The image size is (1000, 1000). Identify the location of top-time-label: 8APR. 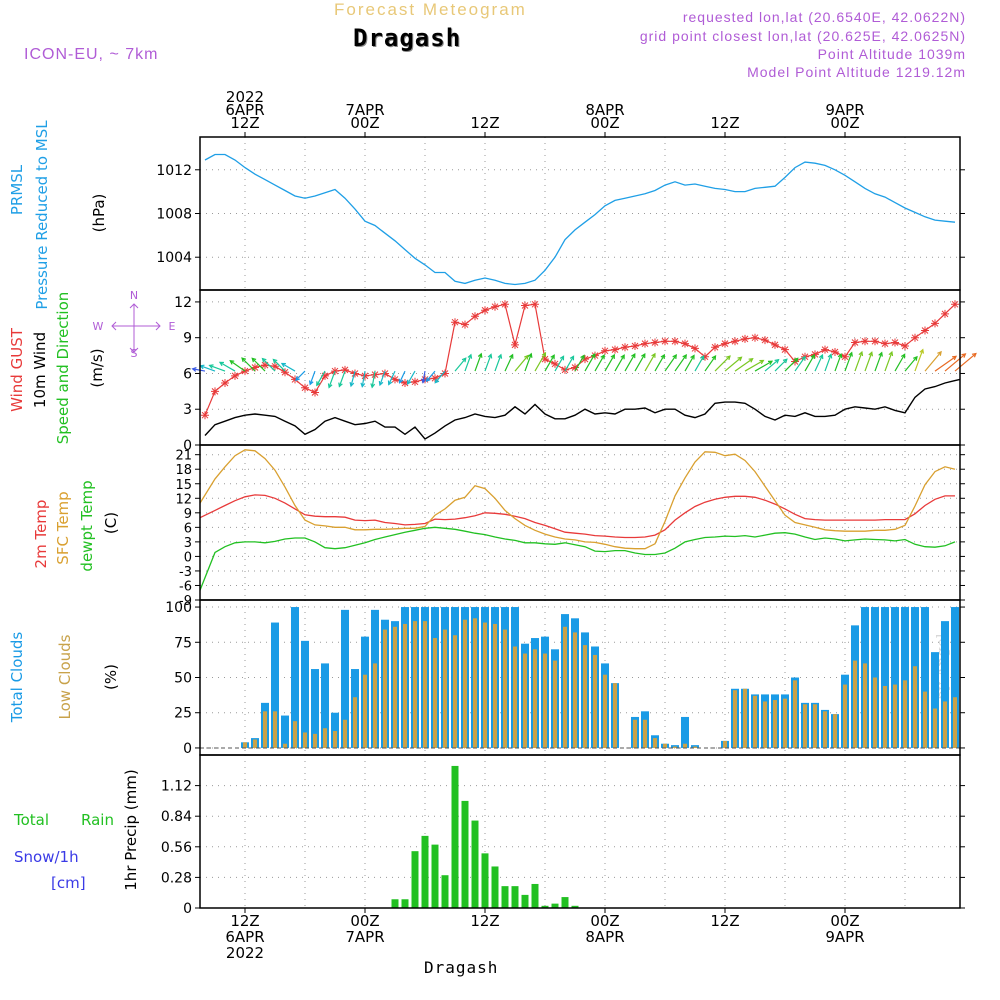
(604, 110).